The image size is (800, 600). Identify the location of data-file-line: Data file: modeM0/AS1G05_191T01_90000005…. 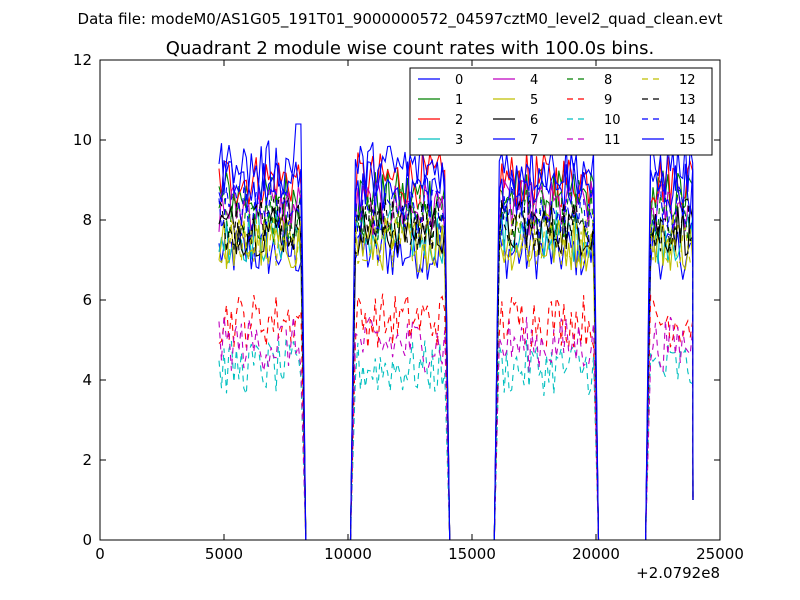
(400, 19).